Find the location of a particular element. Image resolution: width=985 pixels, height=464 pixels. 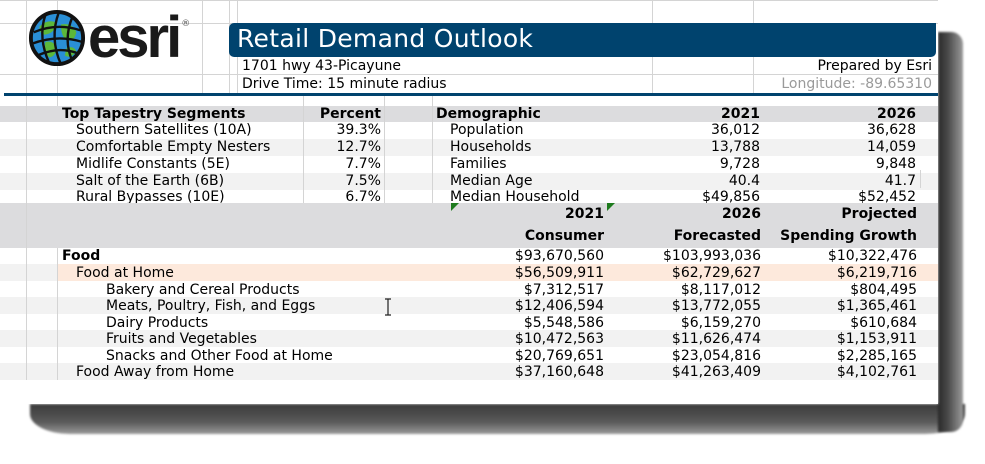

growth-value: $10,322,476 is located at coordinates (872, 256).